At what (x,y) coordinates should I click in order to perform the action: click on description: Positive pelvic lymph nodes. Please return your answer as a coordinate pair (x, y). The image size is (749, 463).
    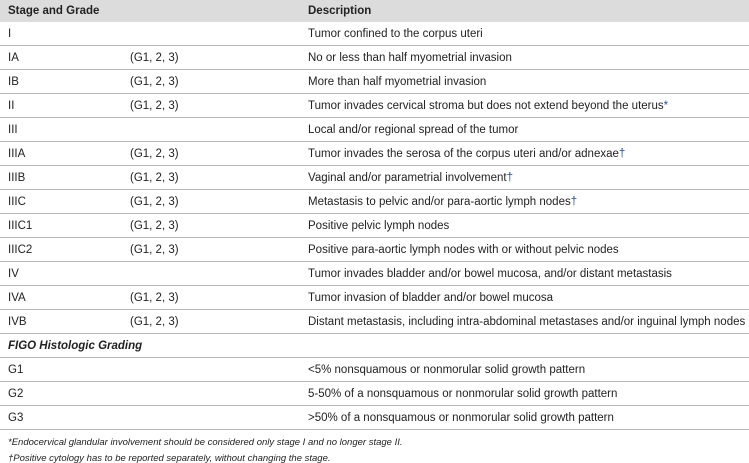
    Looking at the image, I should click on (379, 225).